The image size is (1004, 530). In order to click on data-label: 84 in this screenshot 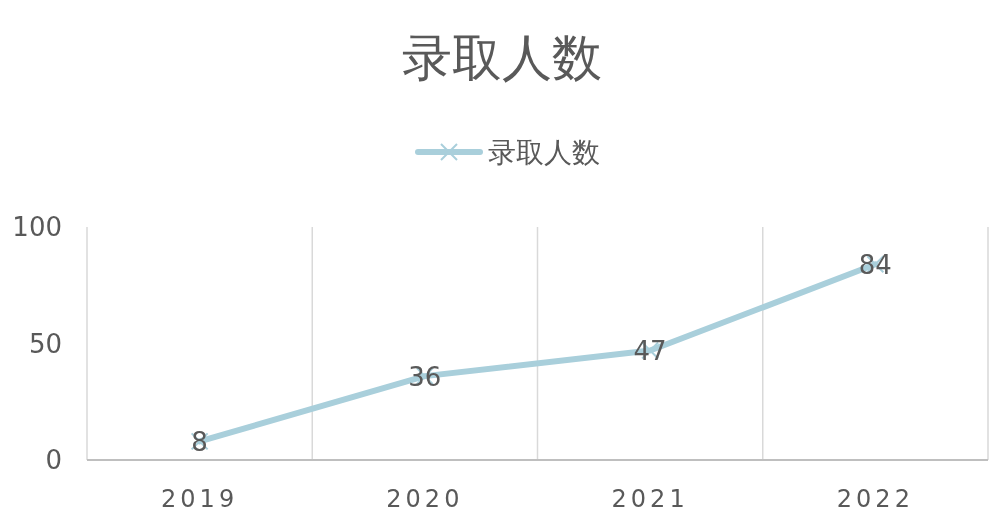, I will do `click(875, 265)`.